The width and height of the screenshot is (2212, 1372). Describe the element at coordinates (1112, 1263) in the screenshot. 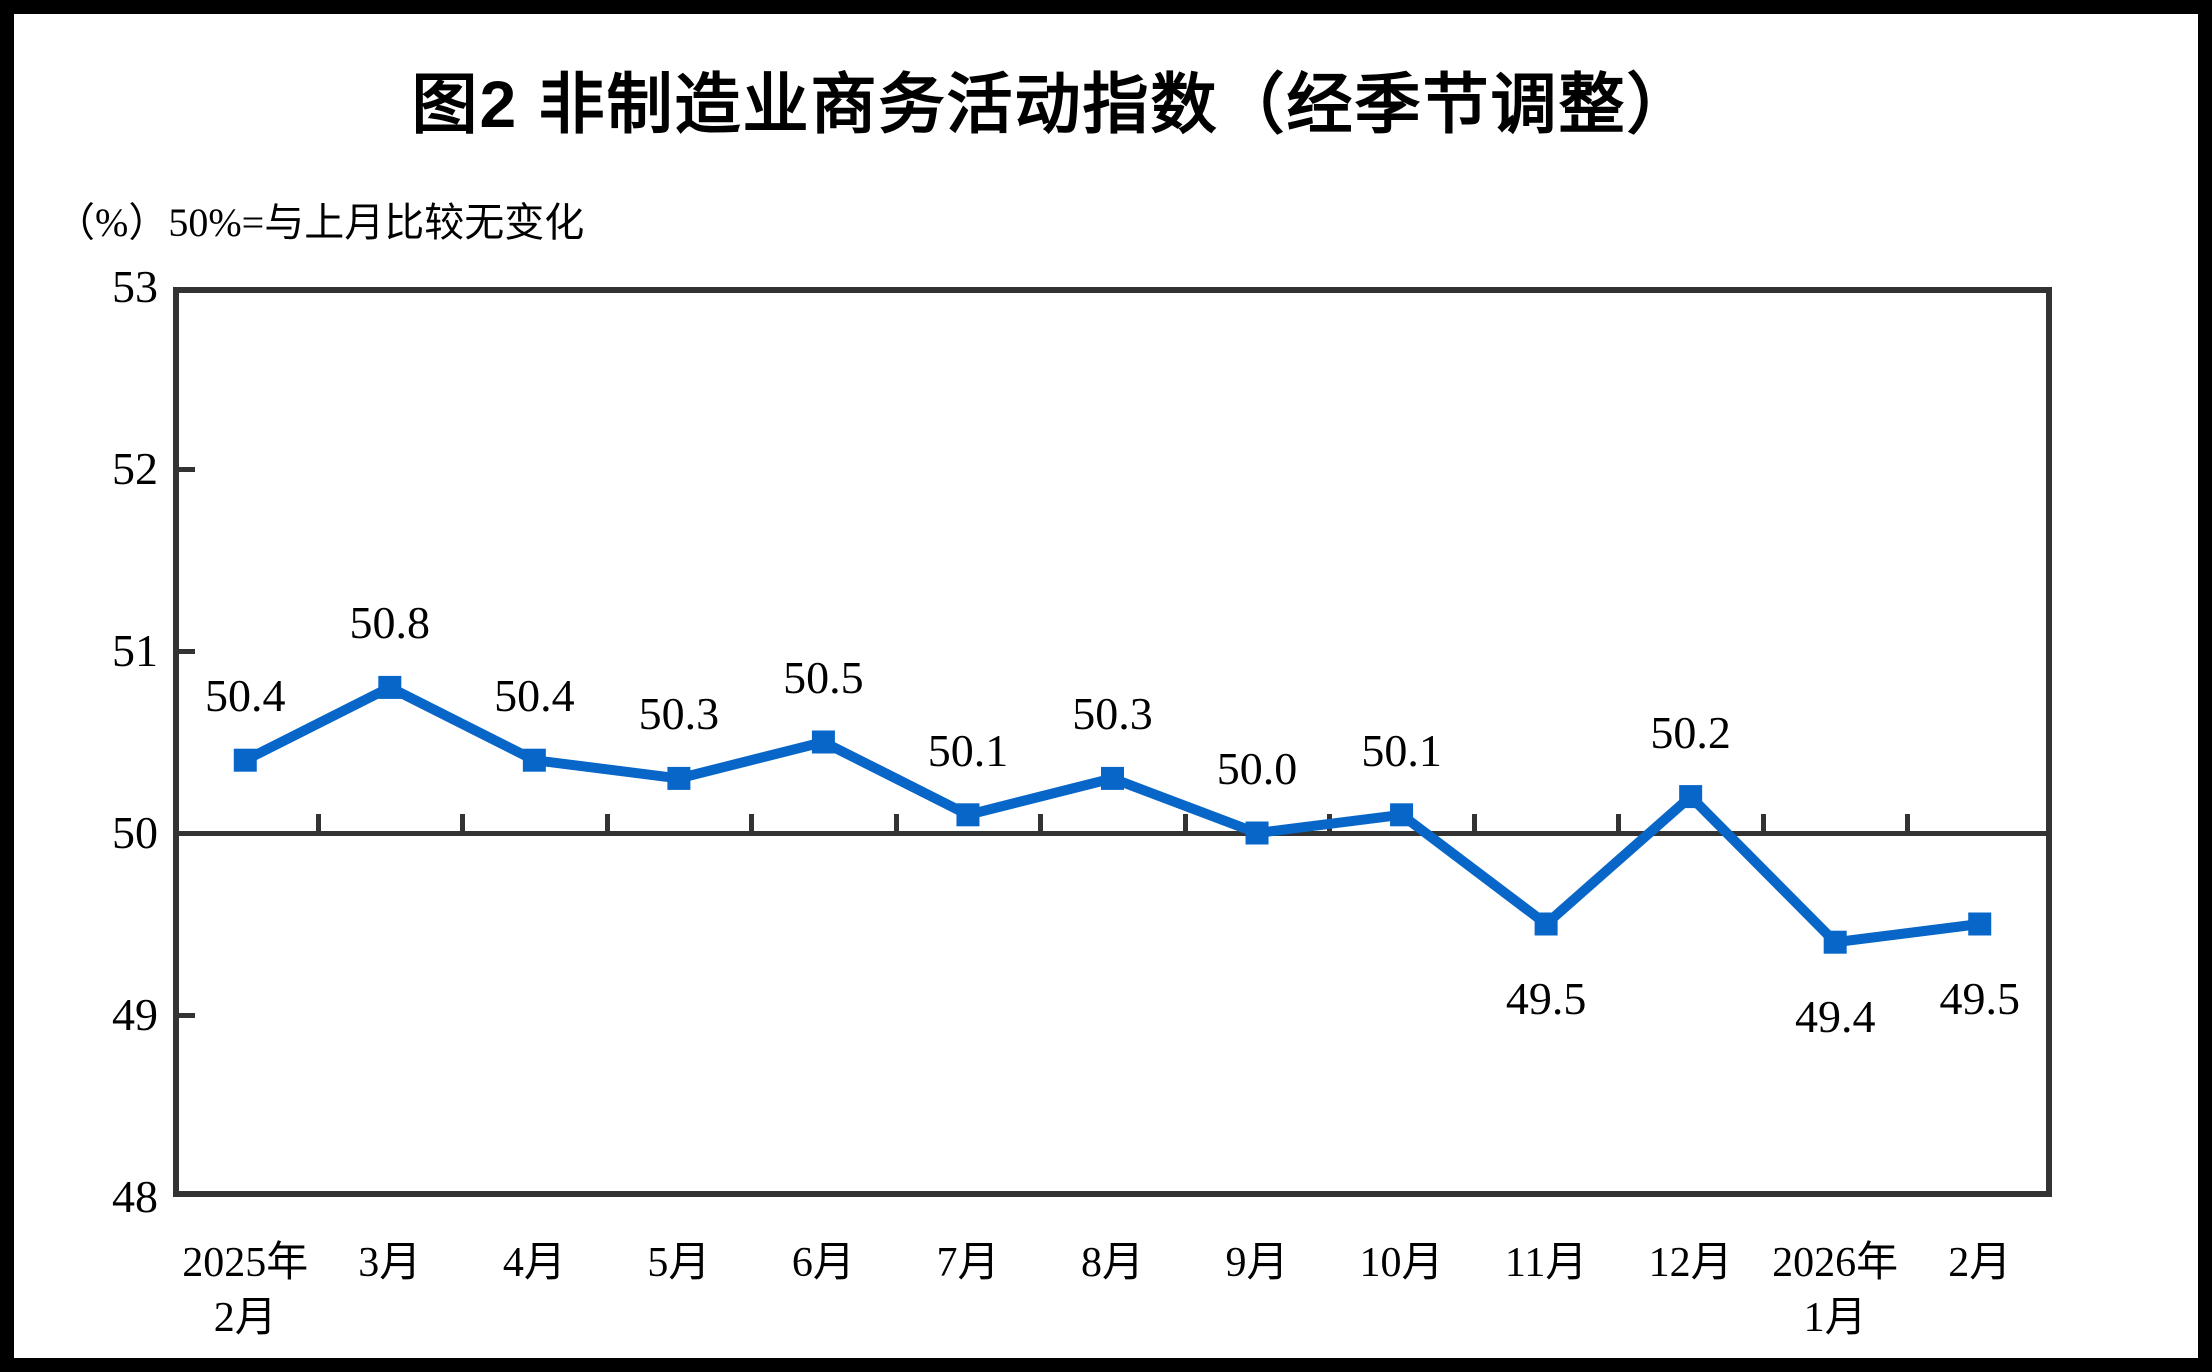

I see `x-axis-label: 8月` at that location.